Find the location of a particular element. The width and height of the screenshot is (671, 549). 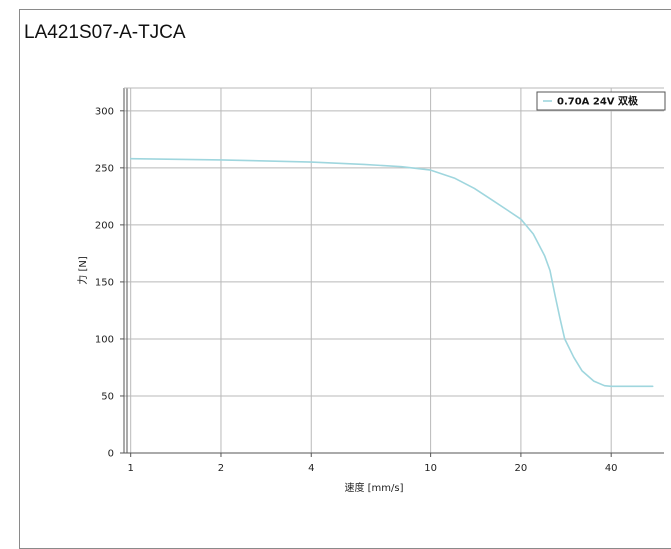

y-tick-label: 150 is located at coordinates (104, 282).